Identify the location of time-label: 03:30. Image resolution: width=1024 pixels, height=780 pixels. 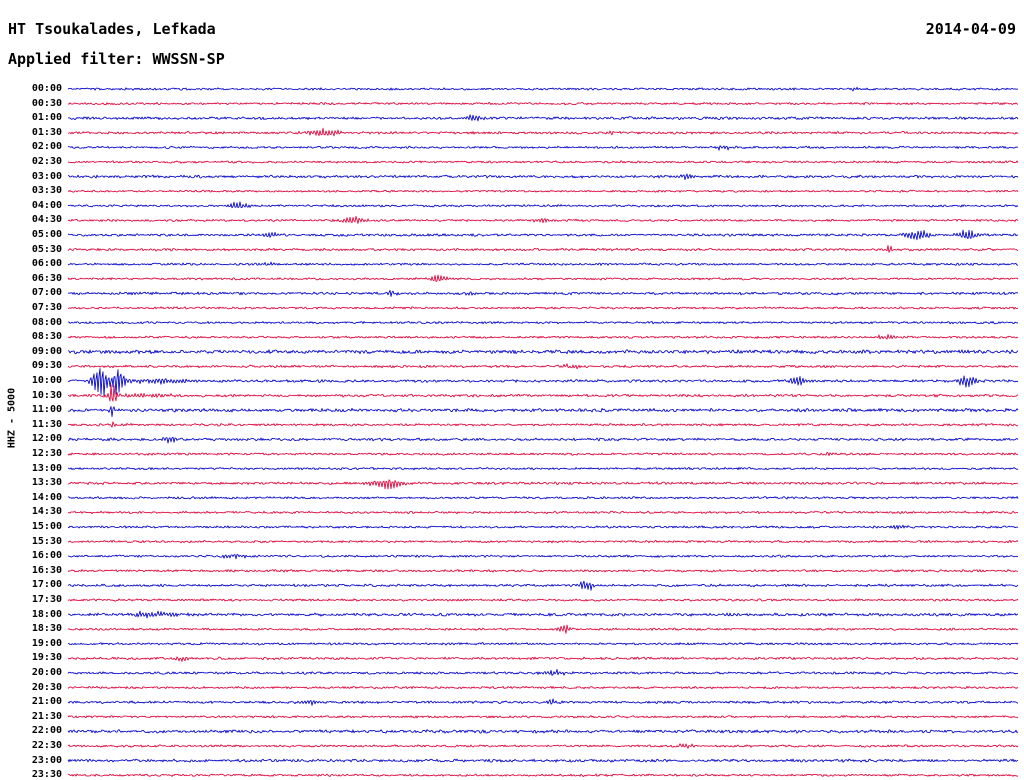
(46, 191).